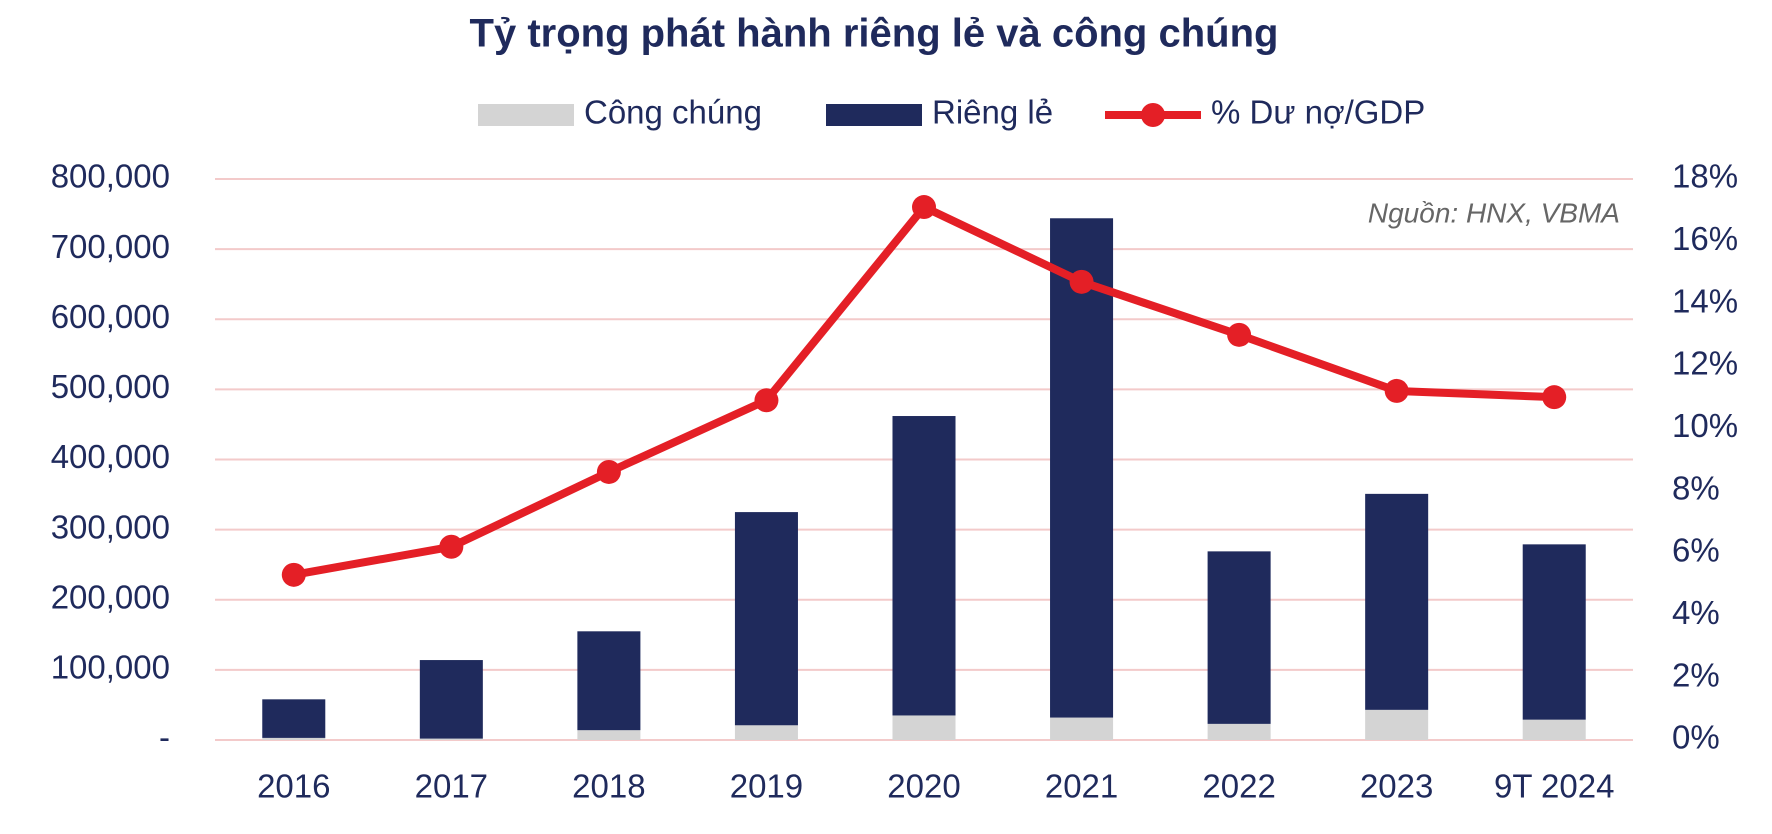 This screenshot has width=1772, height=834. I want to click on x-tick-label: 2021, so click(1081, 786).